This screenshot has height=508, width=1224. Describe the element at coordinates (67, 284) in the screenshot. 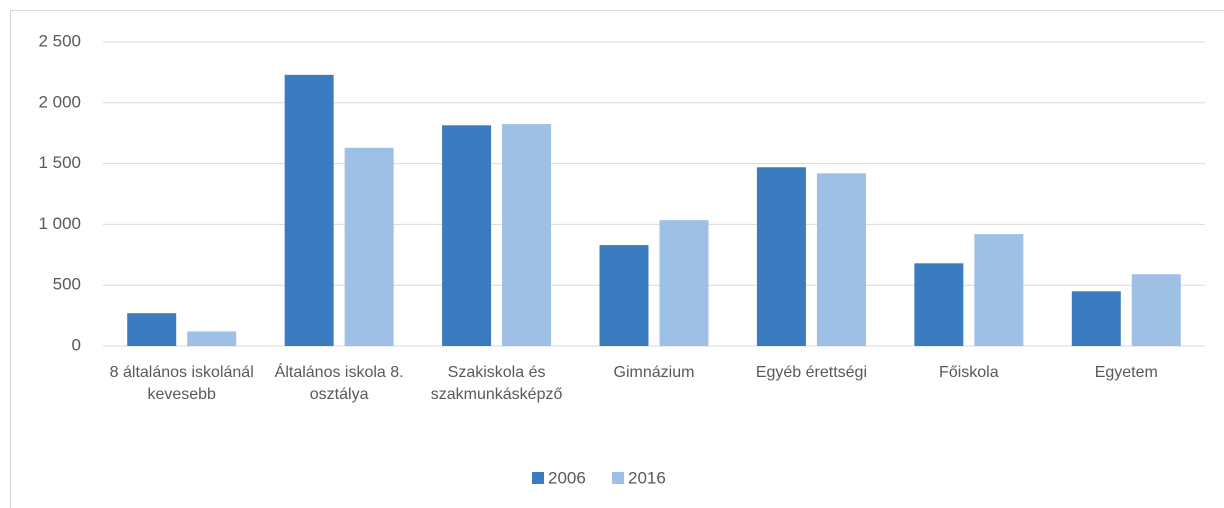

I see `y-tick-label: 500` at that location.